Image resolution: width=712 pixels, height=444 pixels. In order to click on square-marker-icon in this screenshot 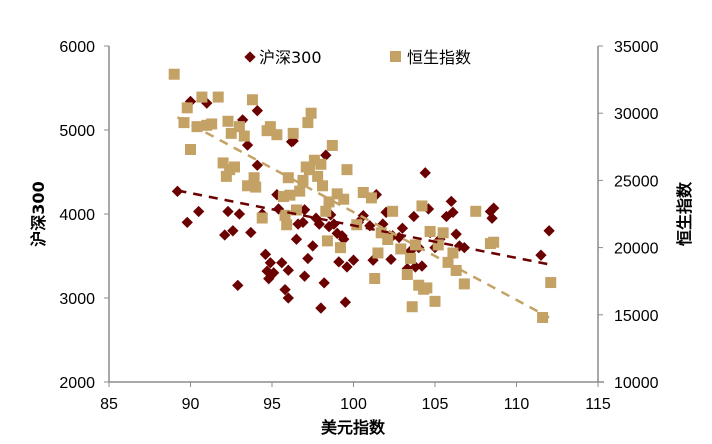, I will do `click(395, 56)`.